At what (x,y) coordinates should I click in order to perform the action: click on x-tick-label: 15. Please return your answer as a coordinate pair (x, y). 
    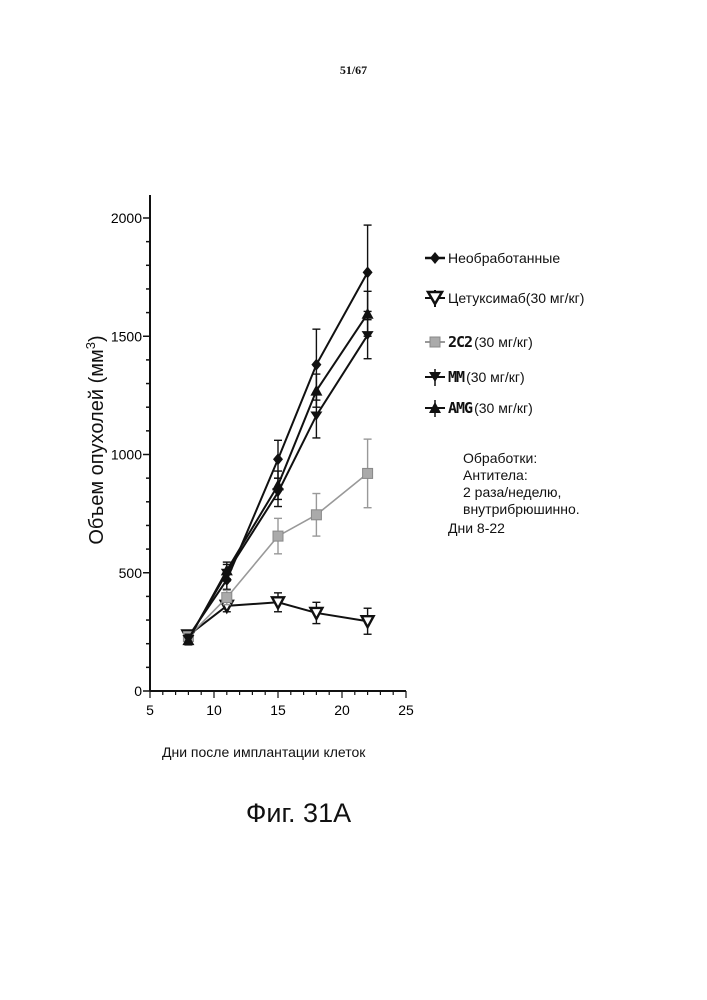
    Looking at the image, I should click on (278, 710).